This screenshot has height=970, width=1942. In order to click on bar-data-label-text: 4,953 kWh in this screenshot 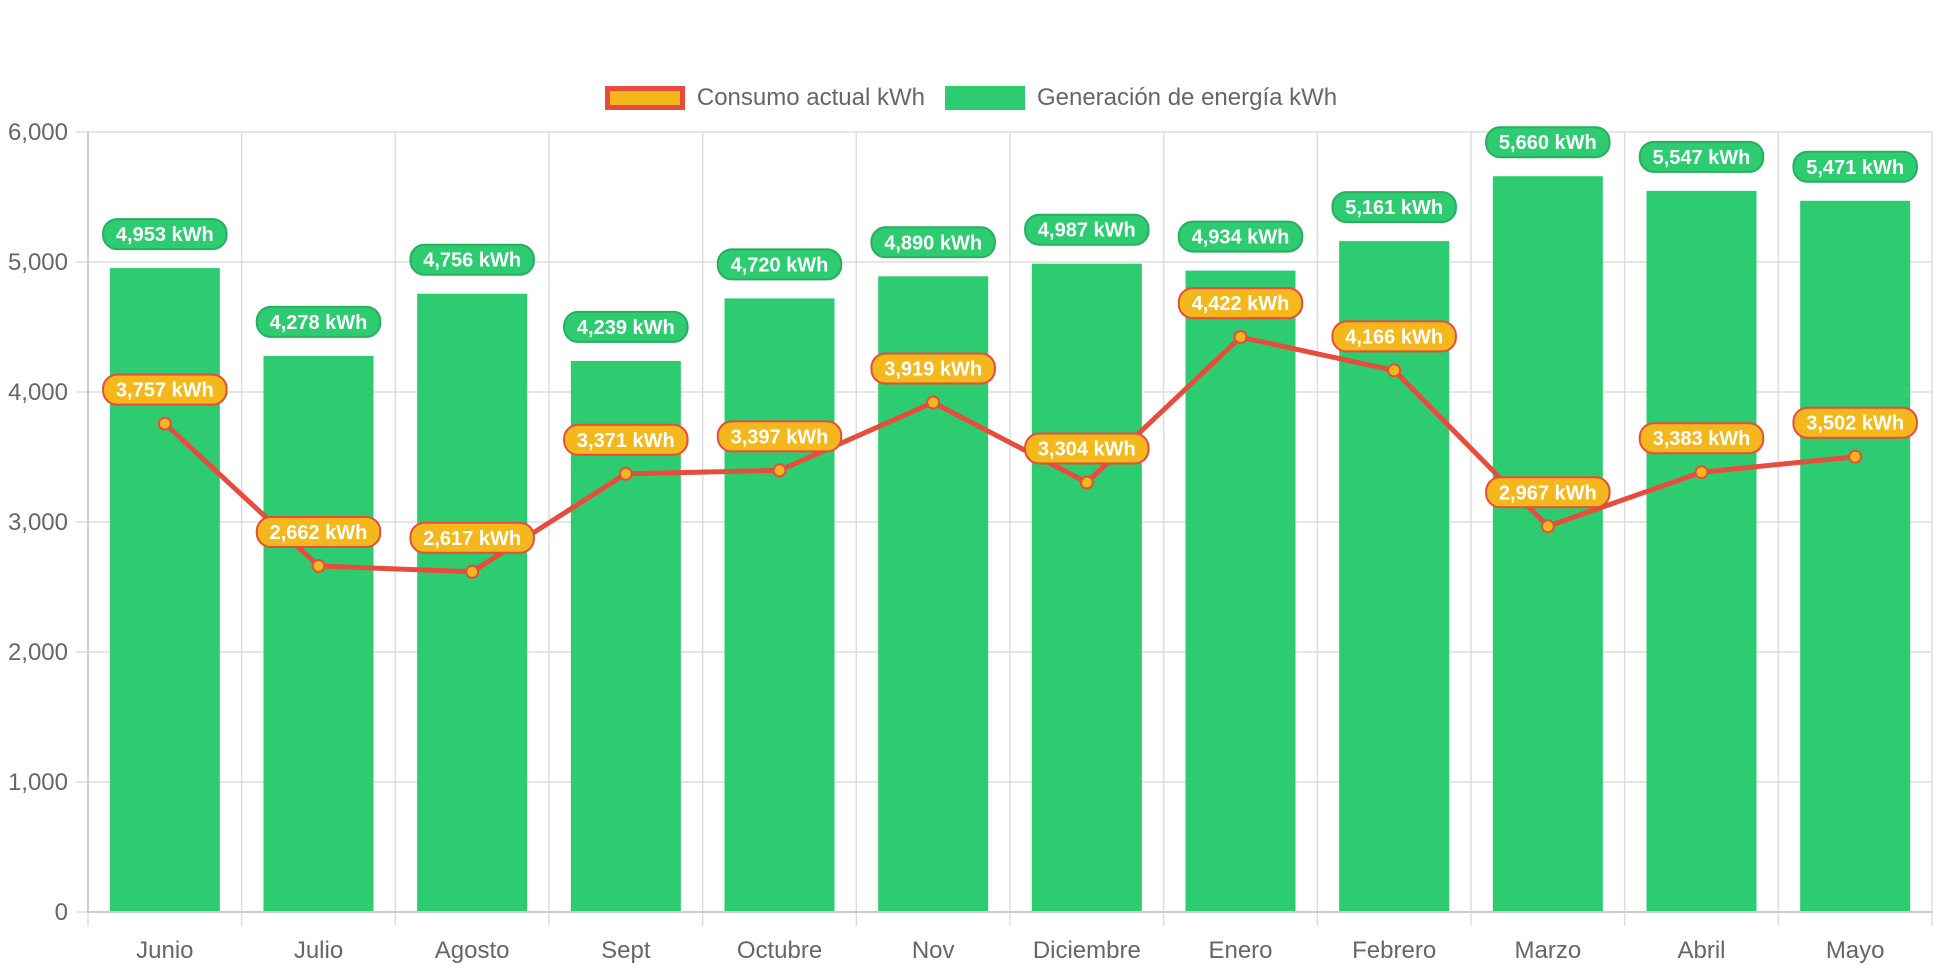, I will do `click(165, 235)`.